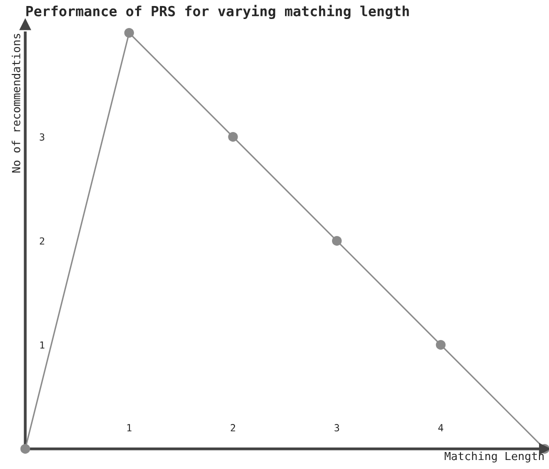 The height and width of the screenshot is (469, 549). What do you see at coordinates (233, 428) in the screenshot?
I see `x-tick-label: 2` at bounding box center [233, 428].